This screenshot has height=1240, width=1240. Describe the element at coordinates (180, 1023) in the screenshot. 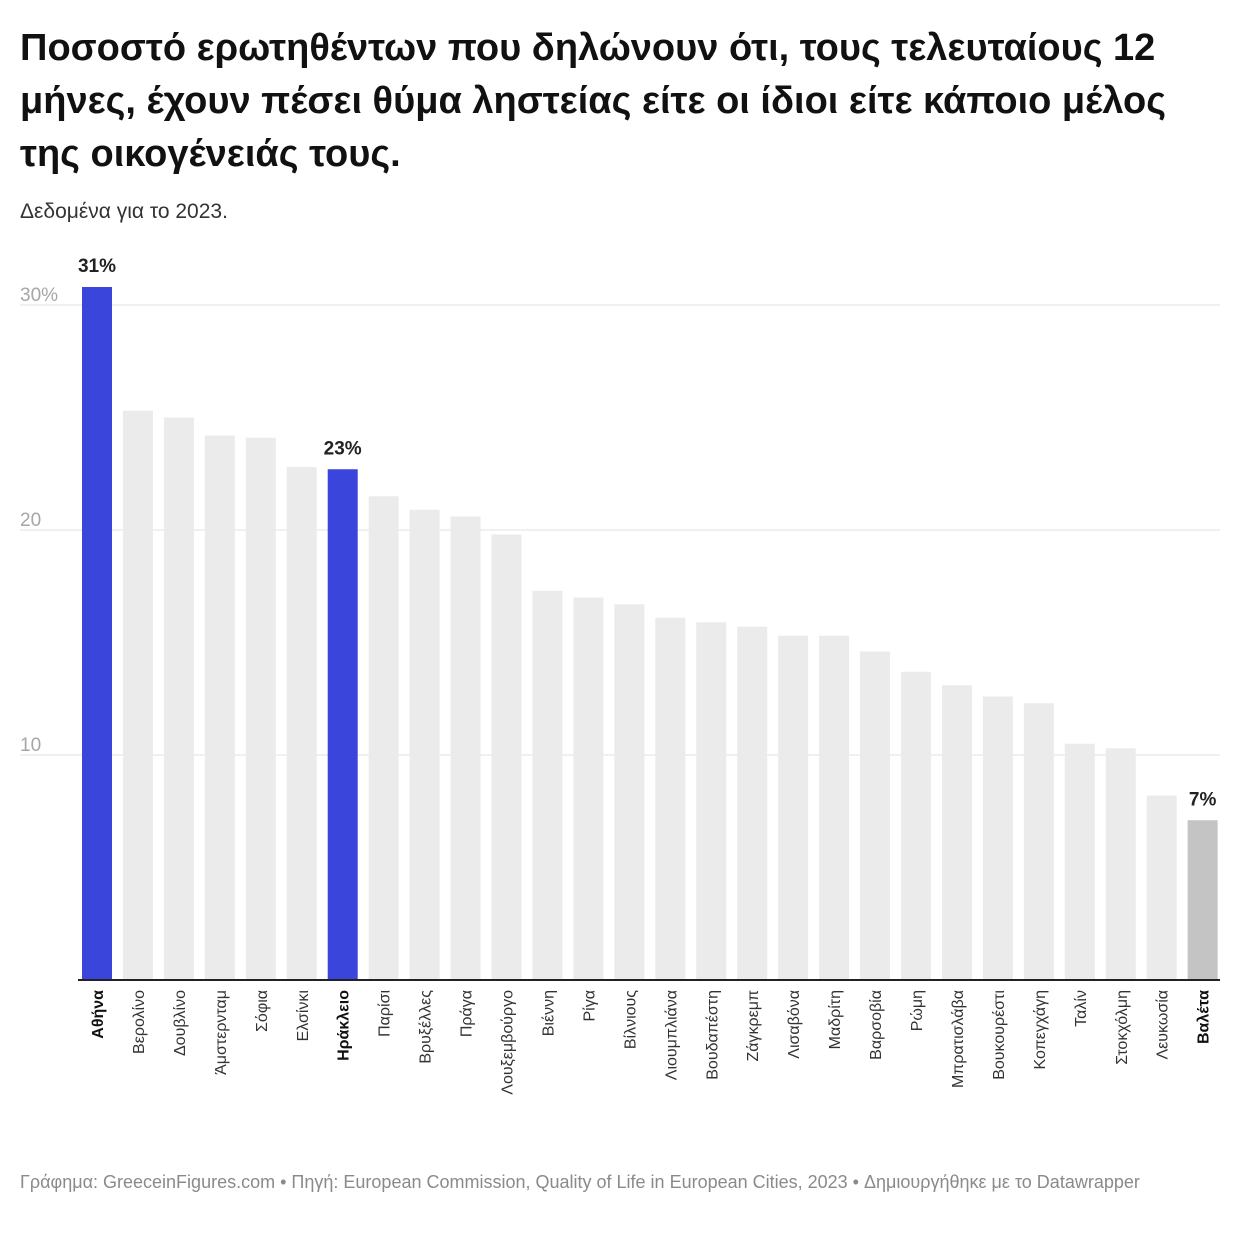

I see `category-label: Δουβλίνο` at that location.